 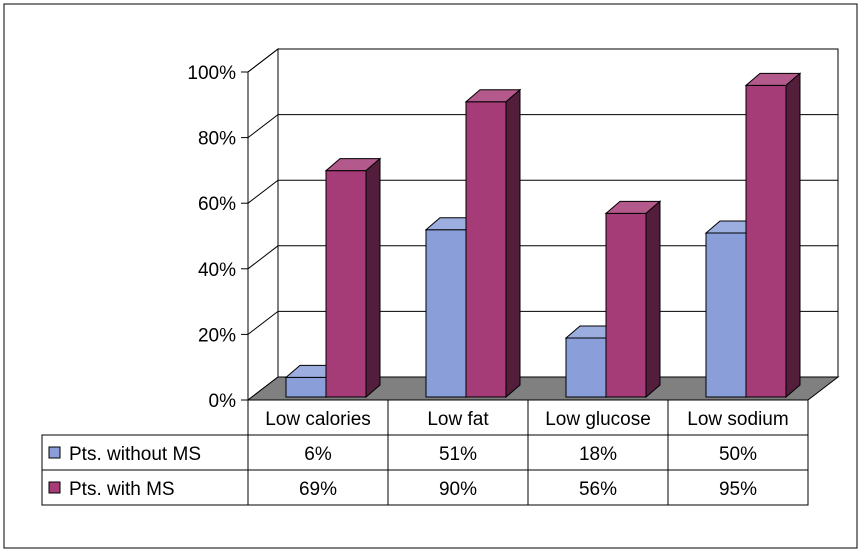 I want to click on category-label: Low glucose, so click(x=598, y=419).